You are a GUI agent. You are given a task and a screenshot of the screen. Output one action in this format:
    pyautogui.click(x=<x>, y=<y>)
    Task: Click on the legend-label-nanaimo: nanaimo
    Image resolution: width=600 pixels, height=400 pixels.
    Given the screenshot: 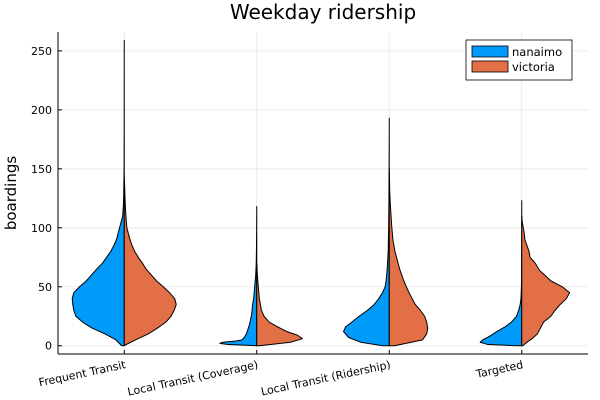 What is the action you would take?
    pyautogui.click(x=537, y=52)
    